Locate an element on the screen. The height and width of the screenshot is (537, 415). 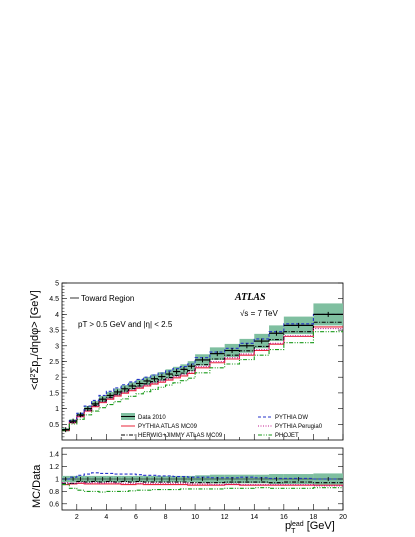
region-label: Toward Region is located at coordinates (107, 298).